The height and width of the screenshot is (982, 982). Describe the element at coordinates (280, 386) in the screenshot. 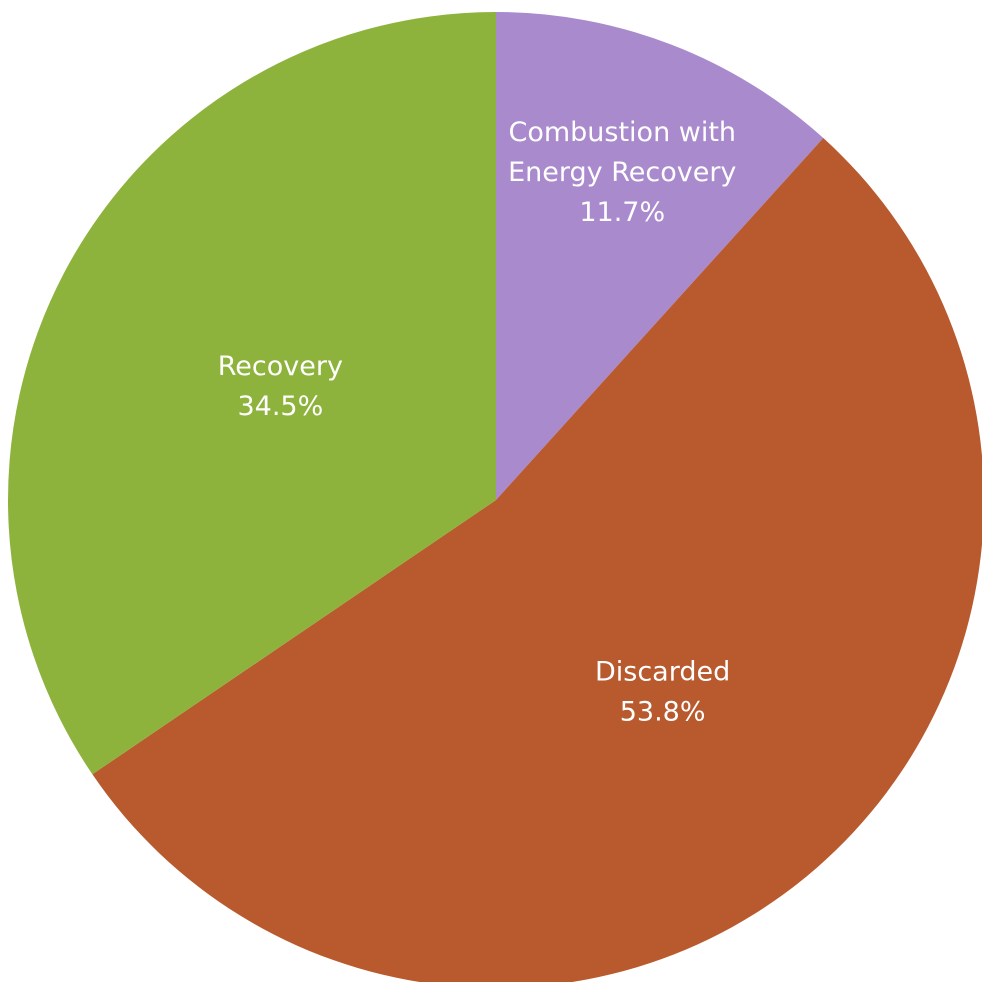

I see `slice-label-group-2: Recovery 34.5%` at that location.